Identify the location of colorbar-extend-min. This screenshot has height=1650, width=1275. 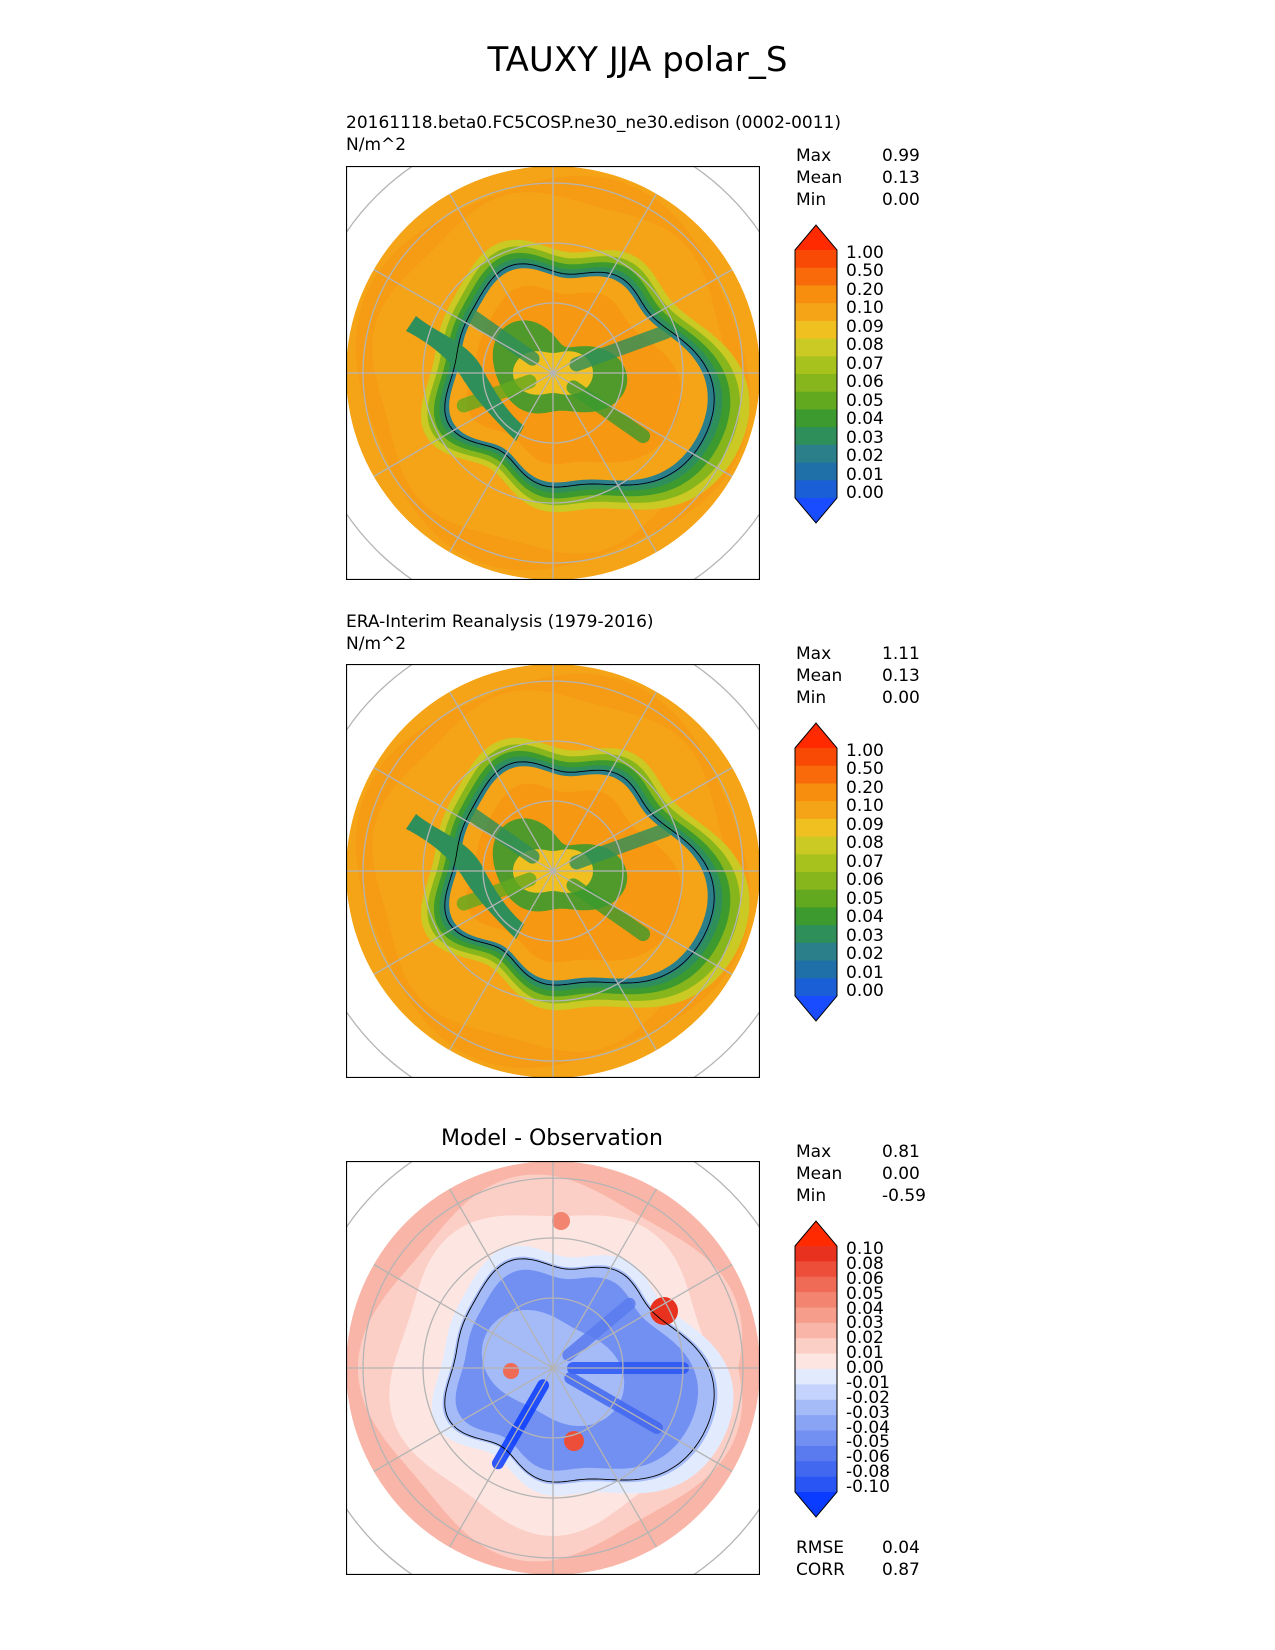
(816, 510).